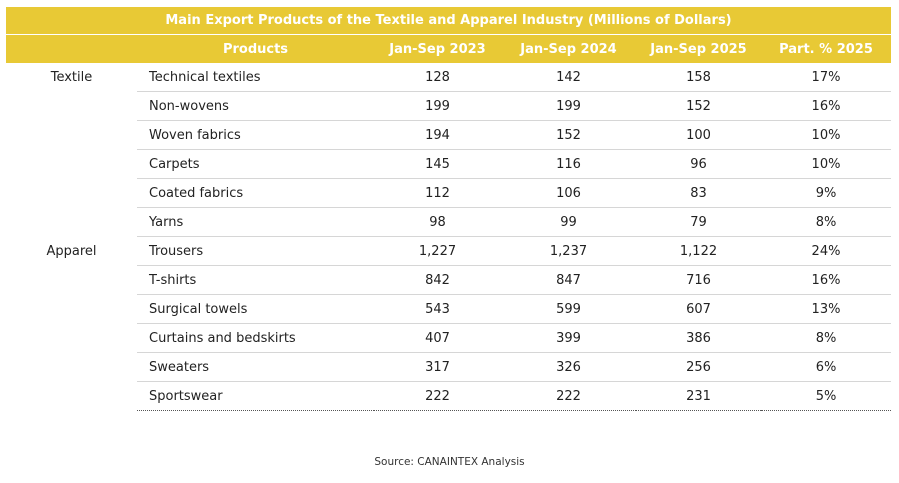 The width and height of the screenshot is (899, 483). I want to click on value-part-pct-2025: 13%, so click(826, 309).